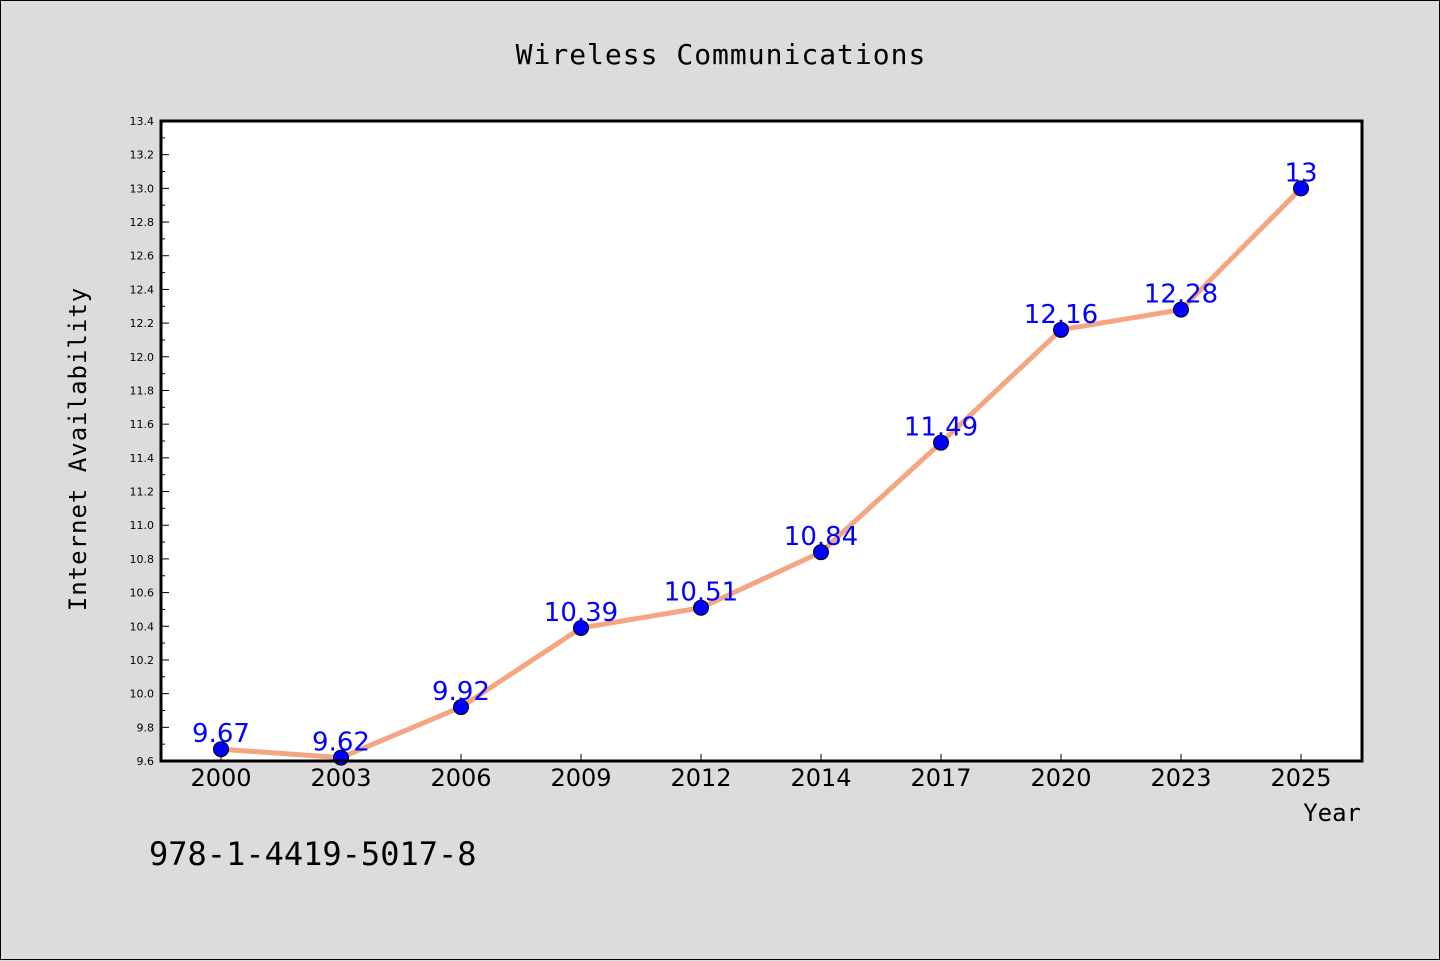  I want to click on y-tick-label: 12.0, so click(142, 357).